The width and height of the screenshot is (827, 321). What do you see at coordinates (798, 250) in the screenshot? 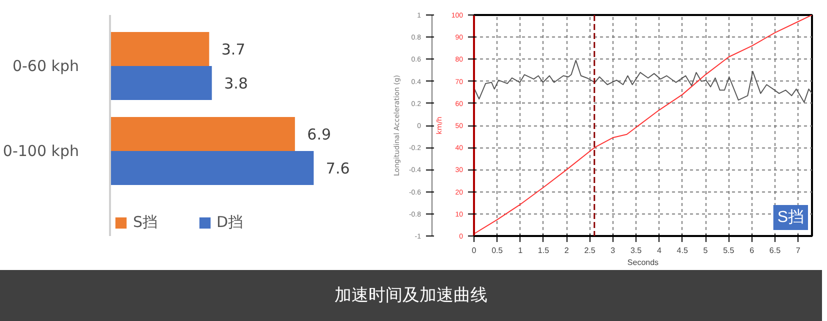
I see `x-tick-label: 7` at bounding box center [798, 250].